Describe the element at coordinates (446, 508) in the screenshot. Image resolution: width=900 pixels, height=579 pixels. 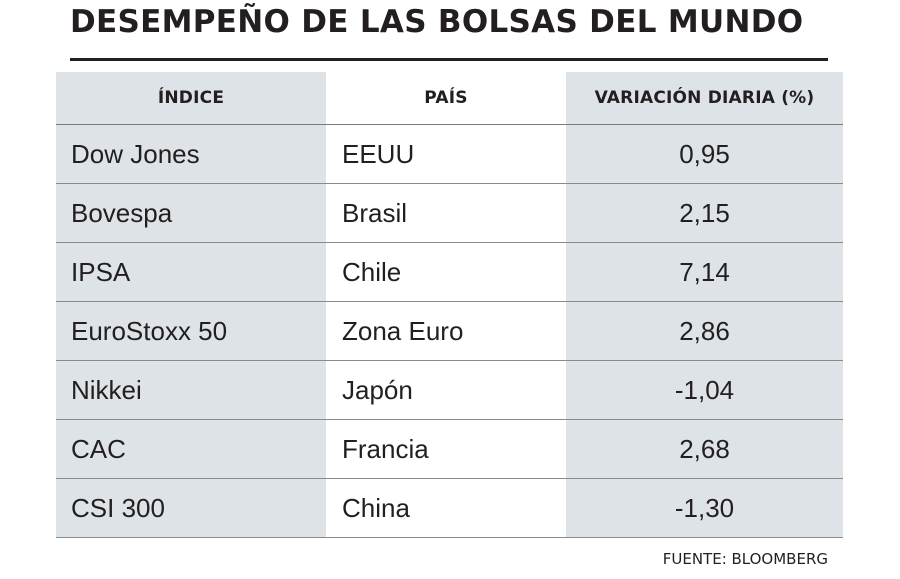
I see `cell-pais: China` at that location.